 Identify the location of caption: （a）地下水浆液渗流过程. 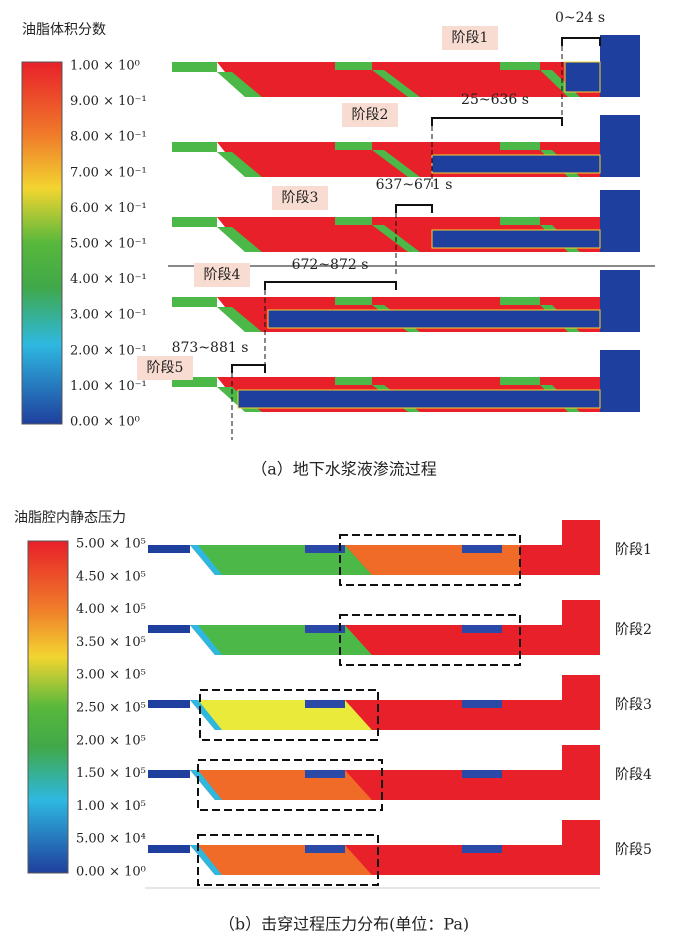
(344, 469).